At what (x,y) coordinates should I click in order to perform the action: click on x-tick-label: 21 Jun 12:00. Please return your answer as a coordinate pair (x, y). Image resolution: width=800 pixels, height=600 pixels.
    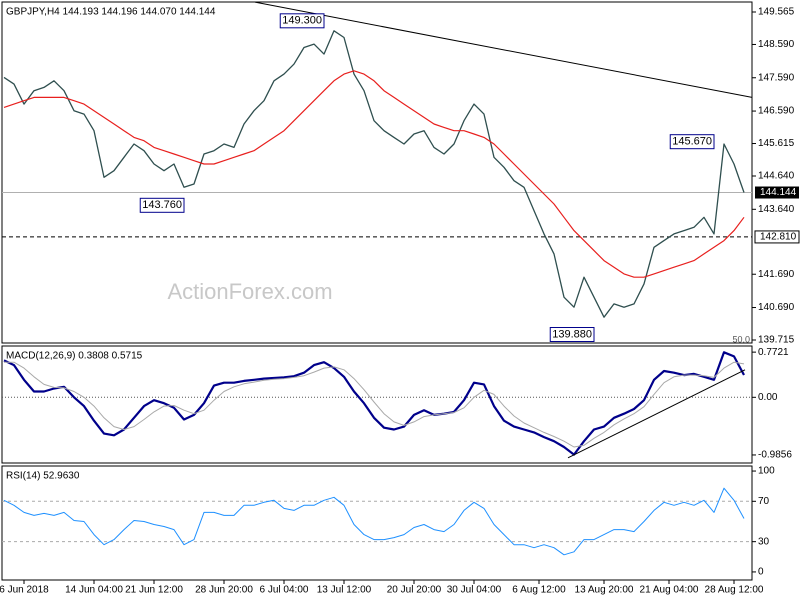
    Looking at the image, I should click on (154, 590).